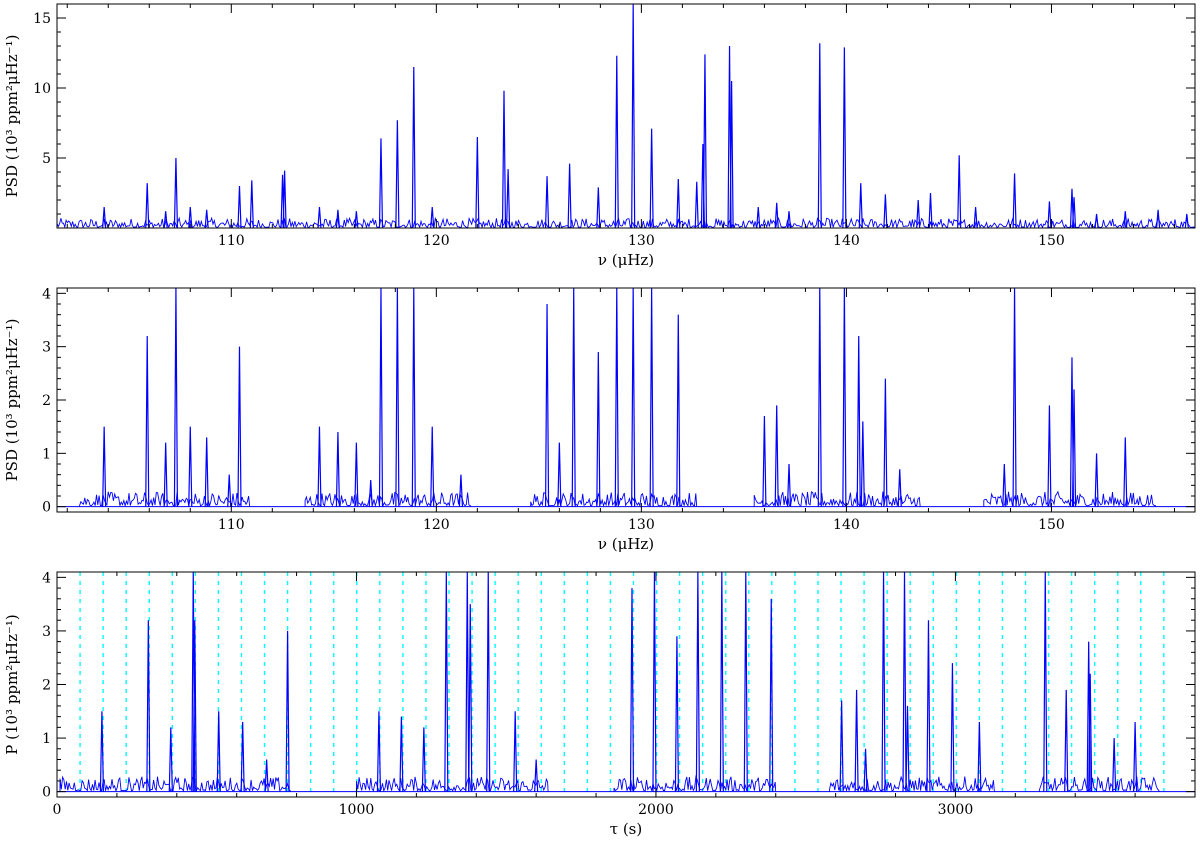  What do you see at coordinates (42, 19) in the screenshot?
I see `y-tick-label: 15` at bounding box center [42, 19].